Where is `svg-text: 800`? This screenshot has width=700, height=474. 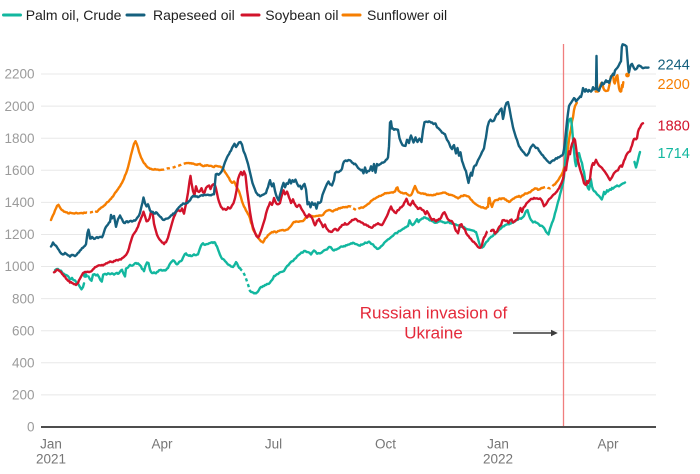 svg-text: 800 is located at coordinates (23, 298).